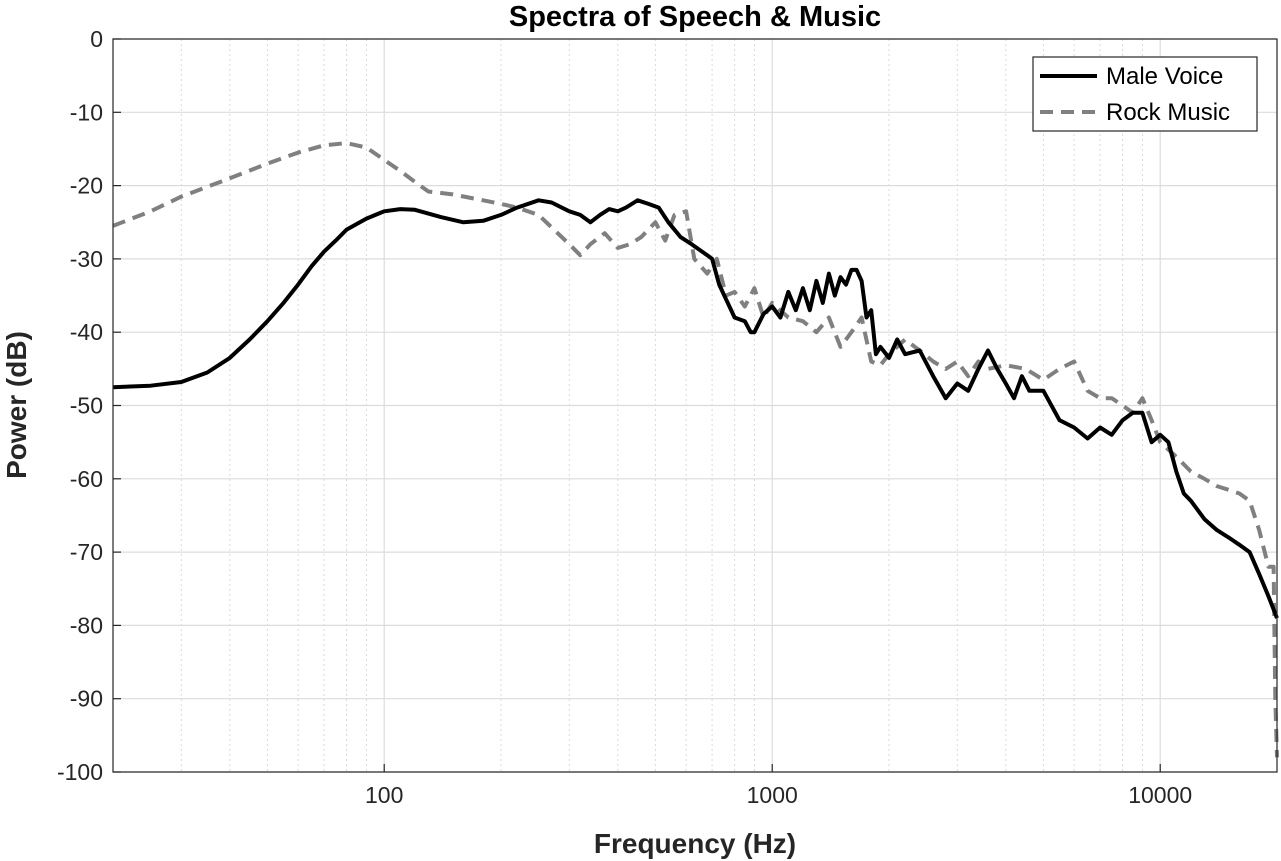  I want to click on x-tick-label: 10000, so click(1160, 795).